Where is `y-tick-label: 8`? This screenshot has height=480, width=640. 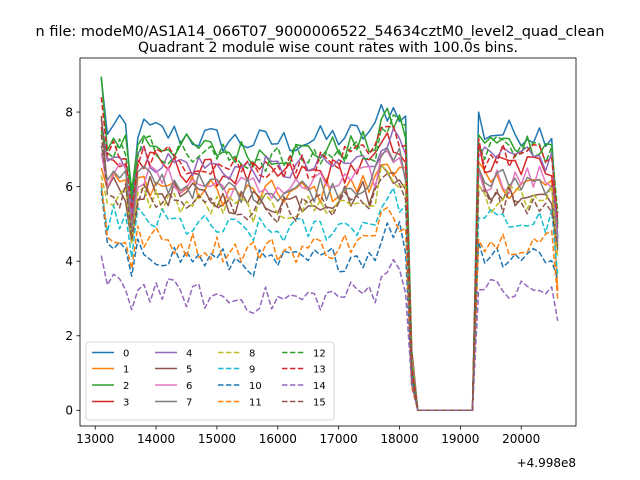
y-tick-label: 8 is located at coordinates (69, 112).